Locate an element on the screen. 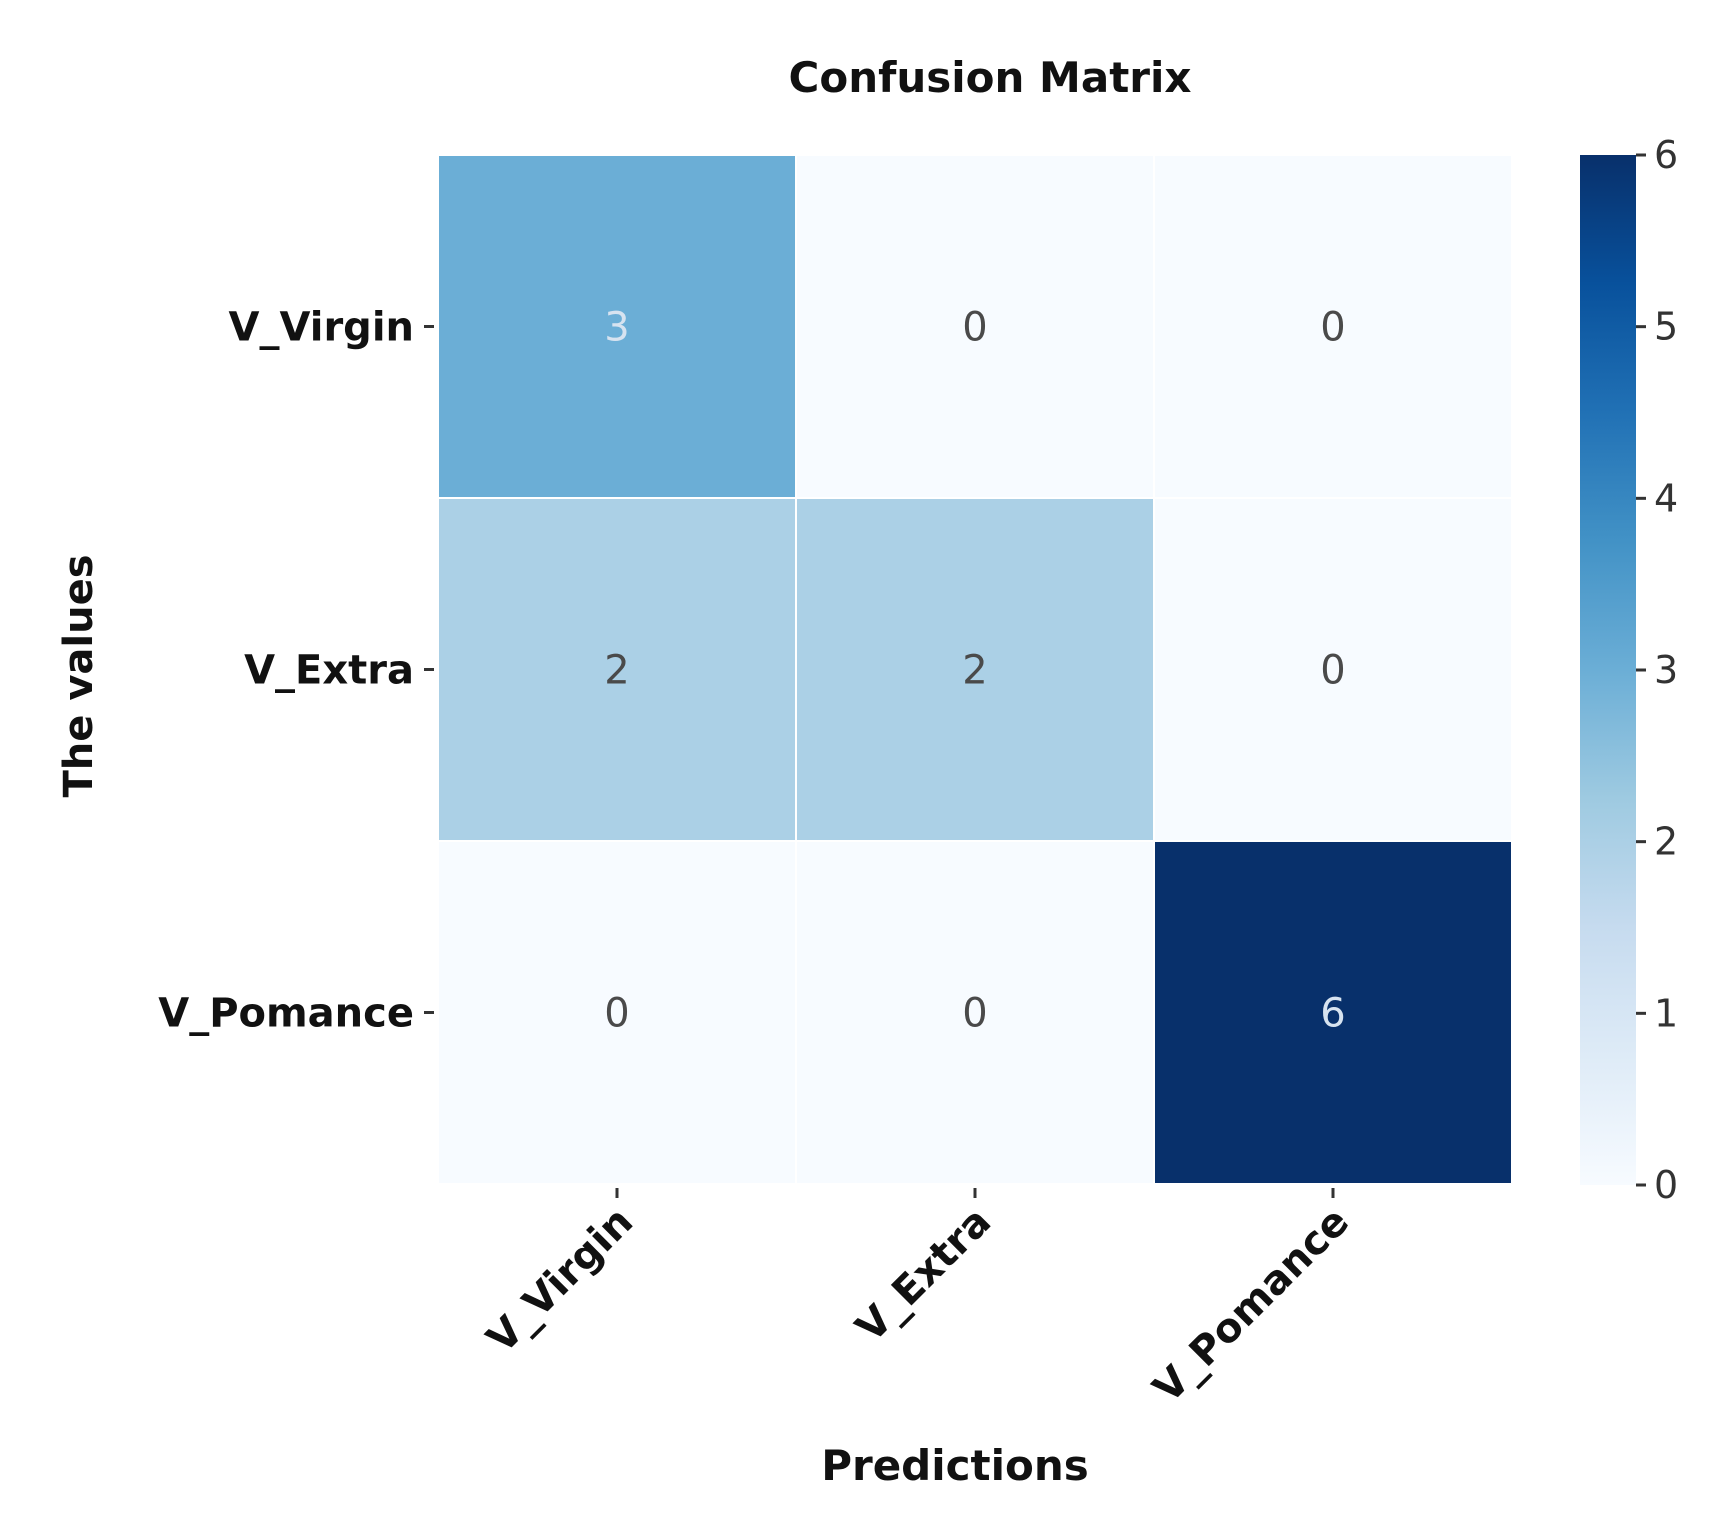 The height and width of the screenshot is (1523, 1715). heatmap-cell-r1-c0 is located at coordinates (617, 669).